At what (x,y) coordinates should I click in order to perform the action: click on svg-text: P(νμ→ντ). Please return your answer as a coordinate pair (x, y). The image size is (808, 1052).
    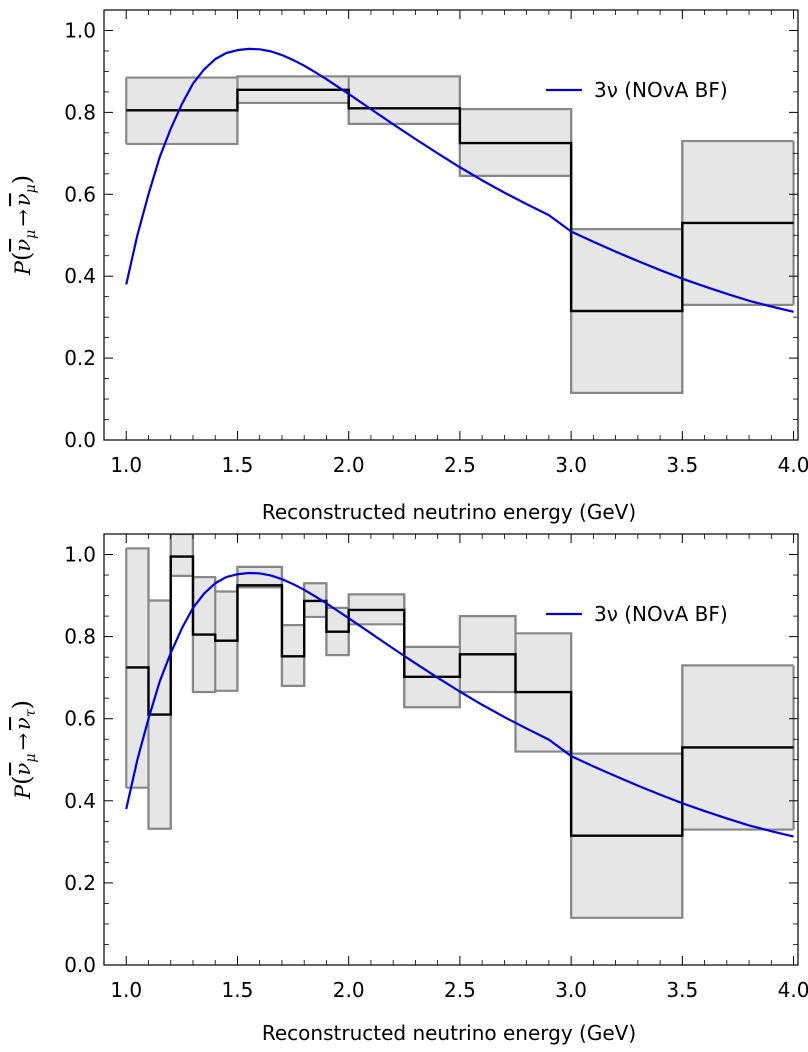
    Looking at the image, I should click on (23, 750).